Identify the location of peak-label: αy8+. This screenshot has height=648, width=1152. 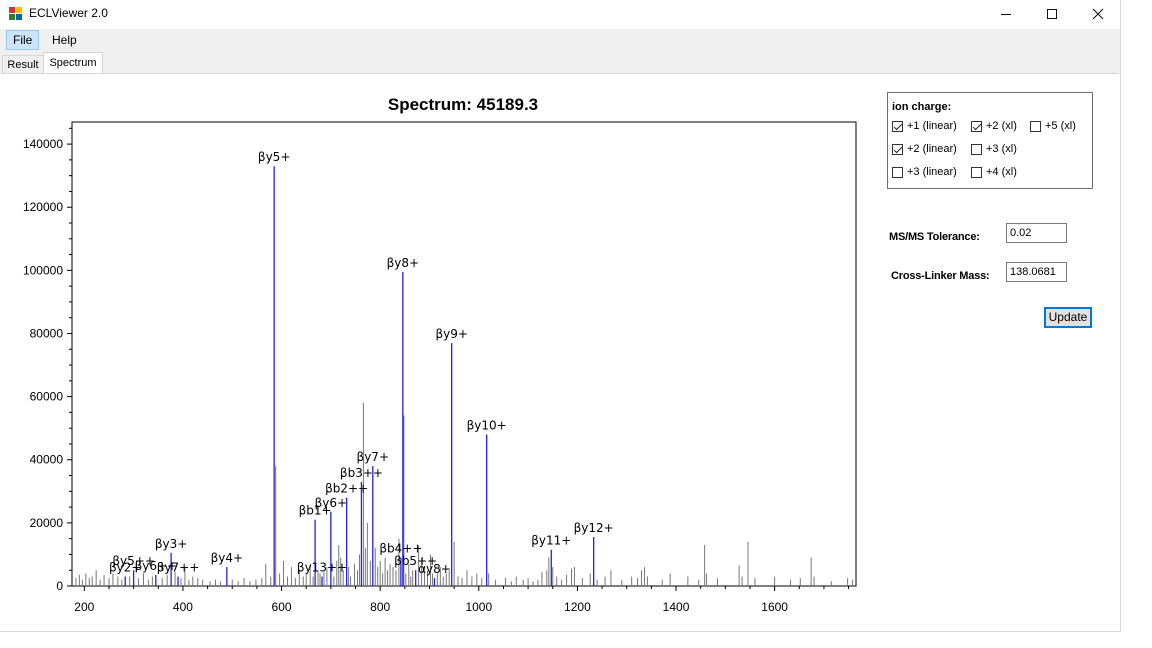
(434, 569).